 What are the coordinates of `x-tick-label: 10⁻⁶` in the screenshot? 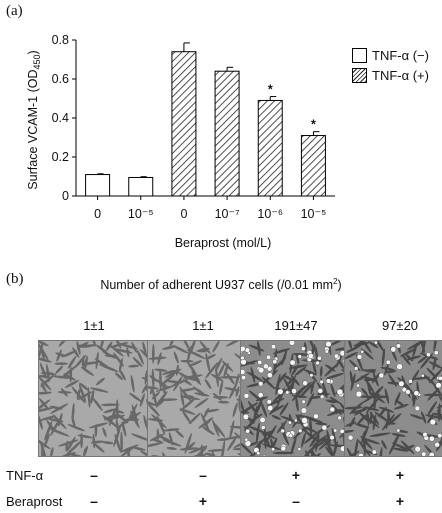 It's located at (270, 214).